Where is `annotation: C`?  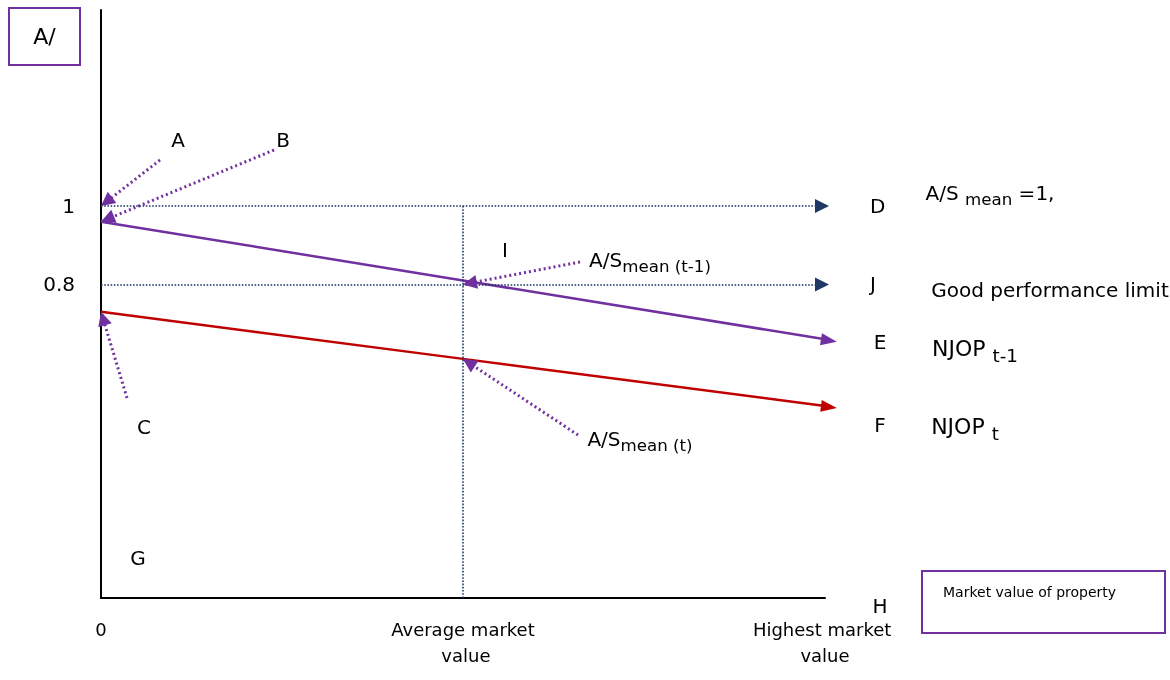
annotation: C is located at coordinates (144, 427).